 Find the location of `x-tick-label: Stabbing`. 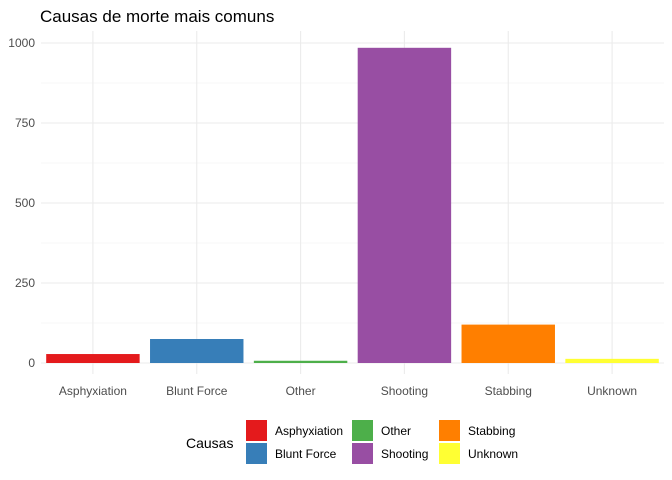

x-tick-label: Stabbing is located at coordinates (508, 391).